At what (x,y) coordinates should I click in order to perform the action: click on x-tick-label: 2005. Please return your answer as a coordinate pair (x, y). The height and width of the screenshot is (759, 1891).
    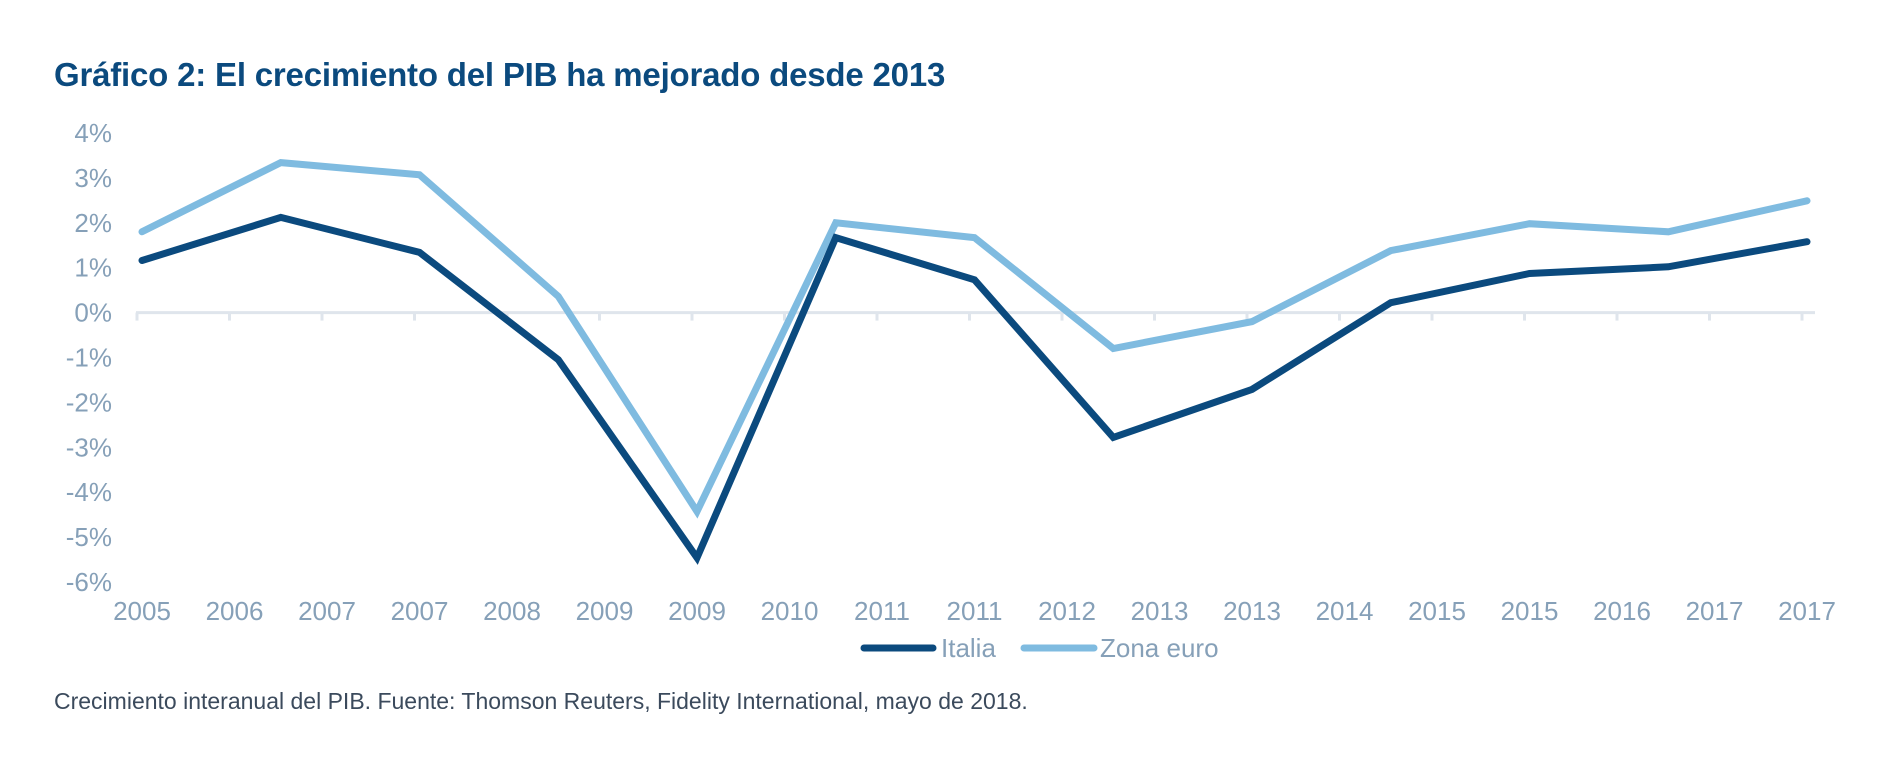
    Looking at the image, I should click on (142, 611).